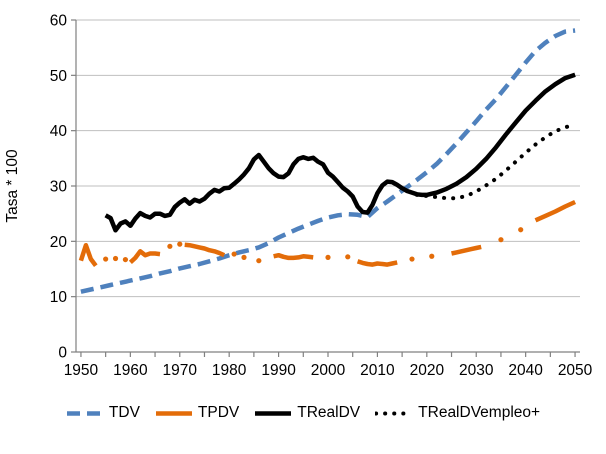 The height and width of the screenshot is (454, 606). I want to click on legend-item-trealdvempleo: TRealDVempleo+, so click(457, 413).